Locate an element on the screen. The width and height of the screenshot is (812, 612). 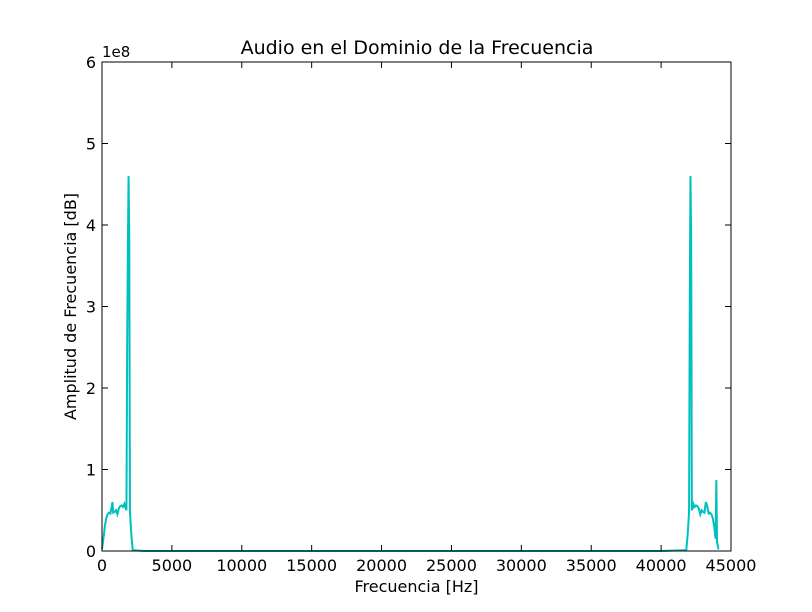
x-tick-label: 20000 is located at coordinates (381, 565).